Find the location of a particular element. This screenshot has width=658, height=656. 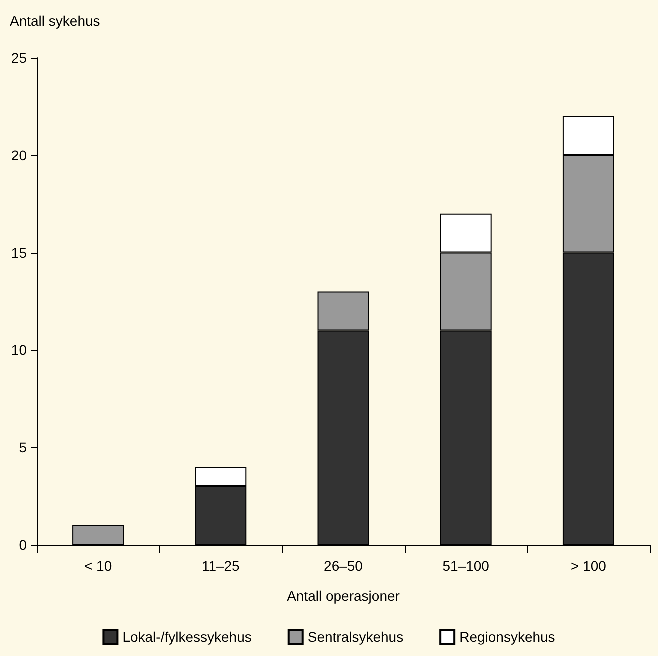

x-tick-label: < 10 is located at coordinates (98, 566).